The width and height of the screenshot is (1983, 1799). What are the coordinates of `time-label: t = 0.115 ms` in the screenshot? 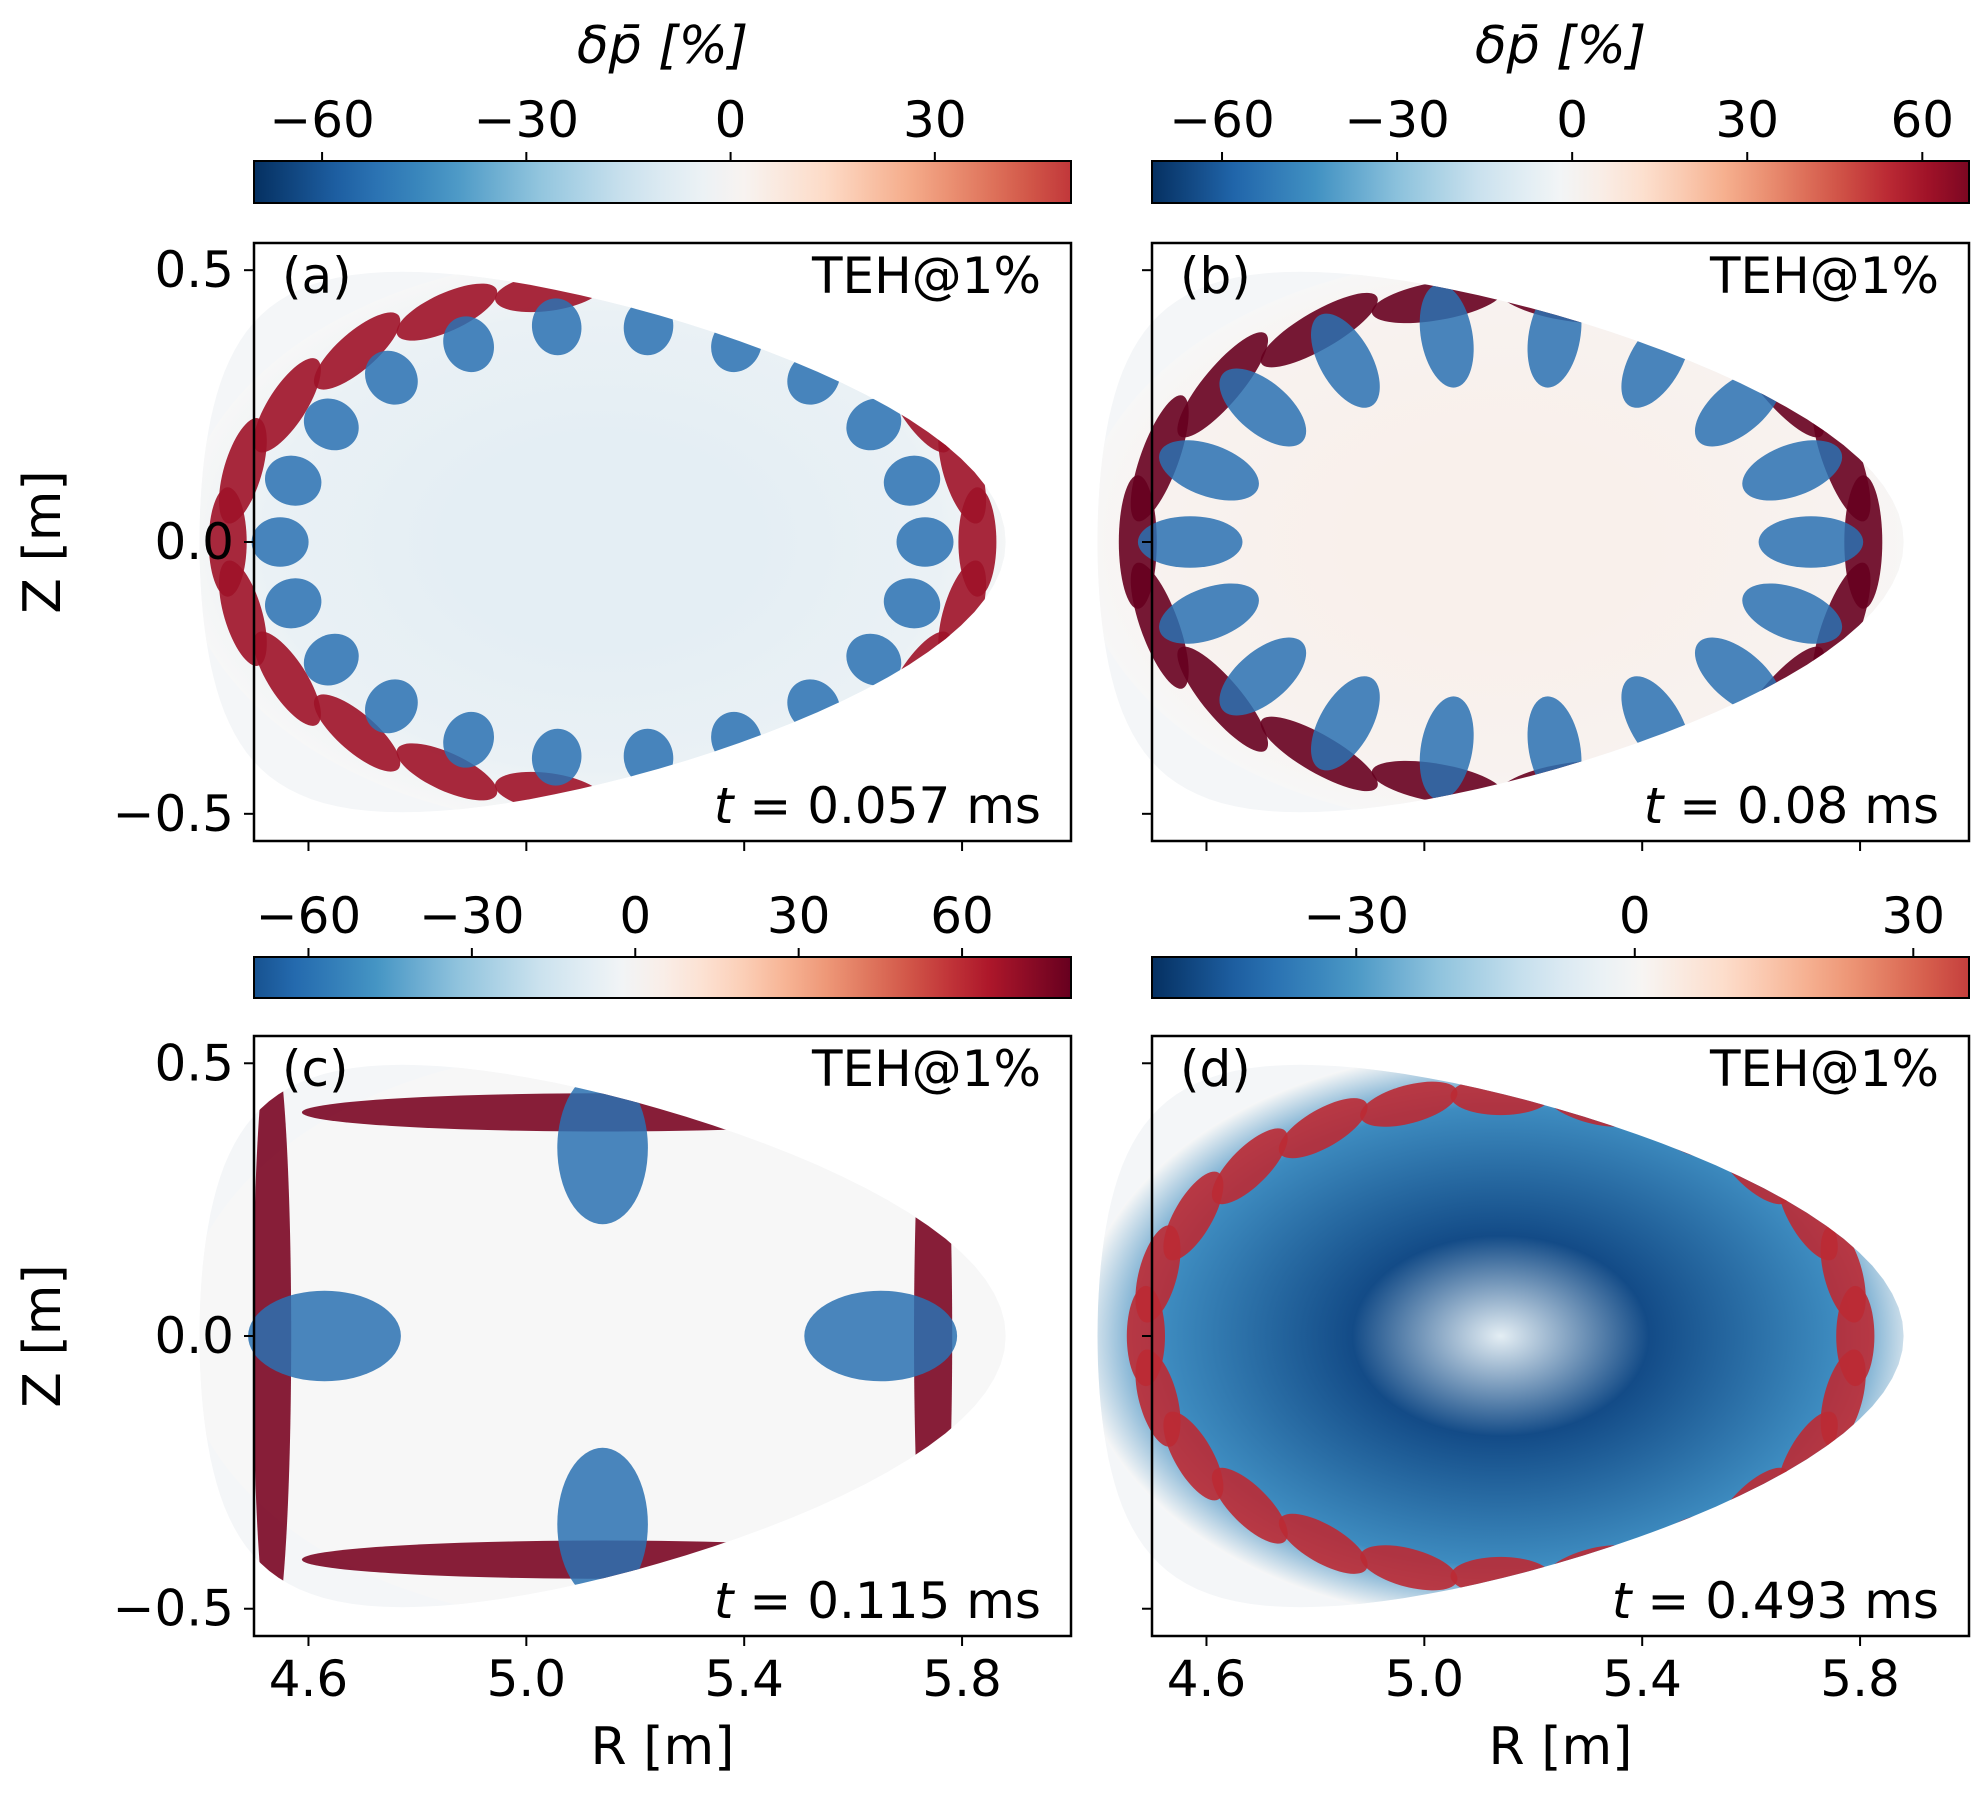 It's located at (877, 1601).